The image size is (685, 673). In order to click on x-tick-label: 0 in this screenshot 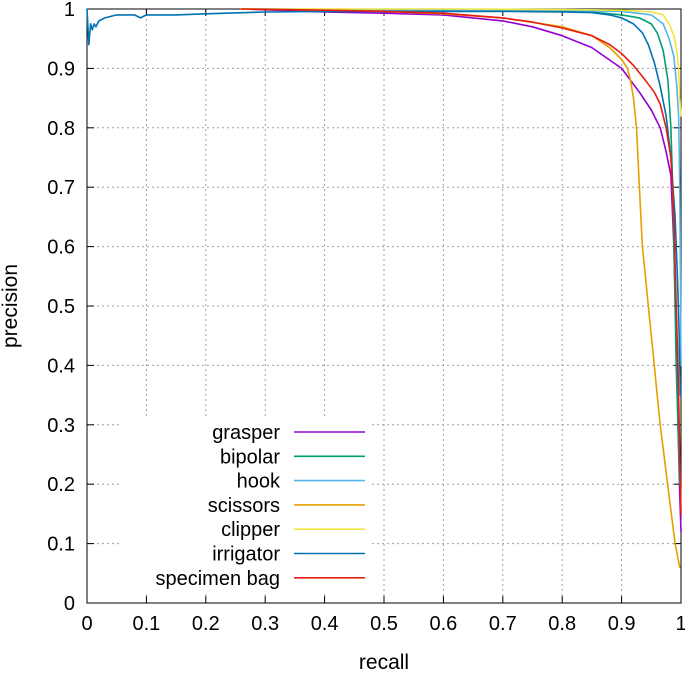, I will do `click(86, 624)`.